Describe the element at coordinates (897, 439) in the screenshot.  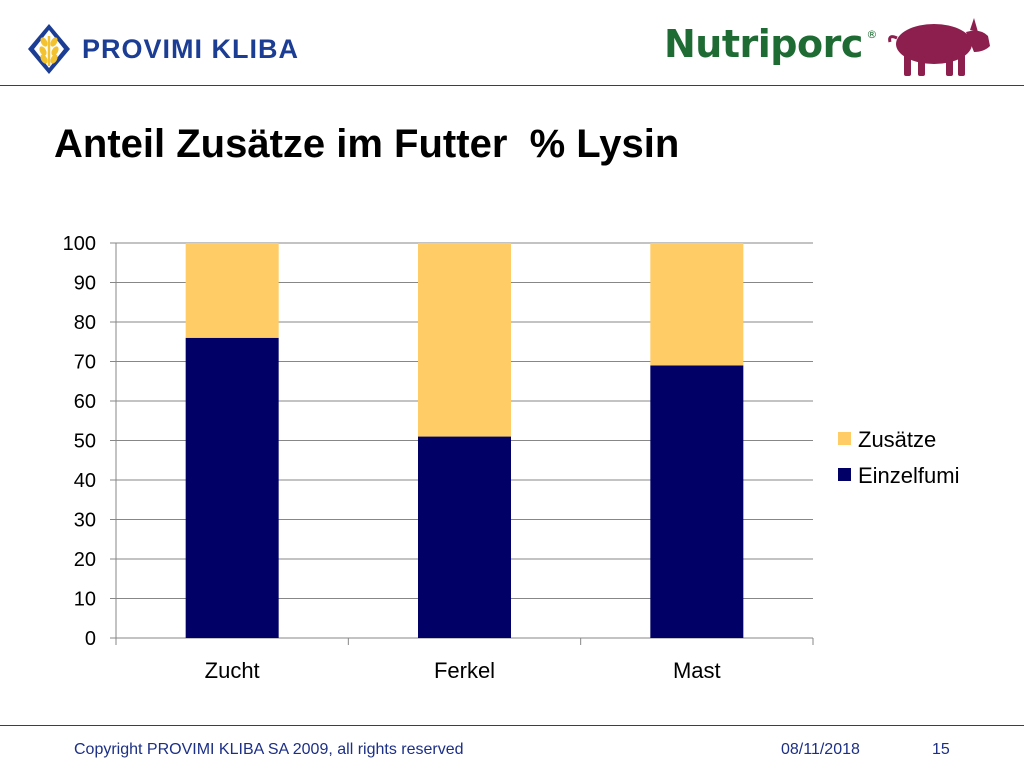
I see `legend-label-zusätze: Zusätze` at that location.